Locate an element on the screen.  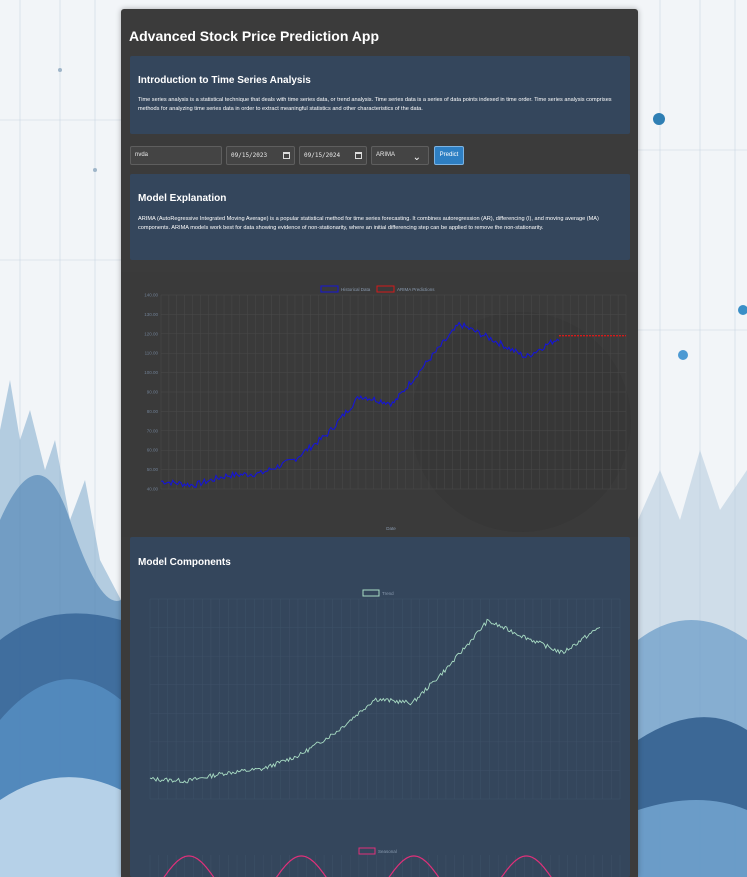
legend-label-prediction: ARIMA Predictions is located at coordinates (416, 289).